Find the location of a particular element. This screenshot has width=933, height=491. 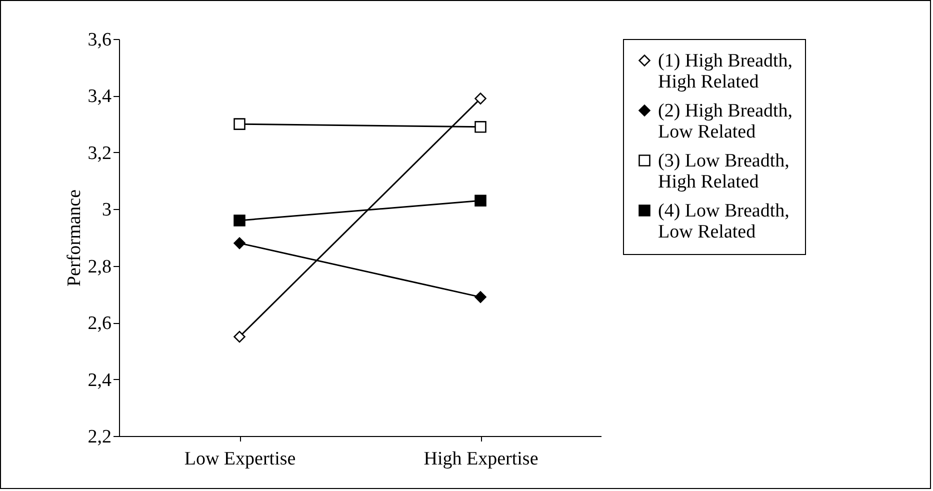

y-tick-label: 2,4 is located at coordinates (100, 380).